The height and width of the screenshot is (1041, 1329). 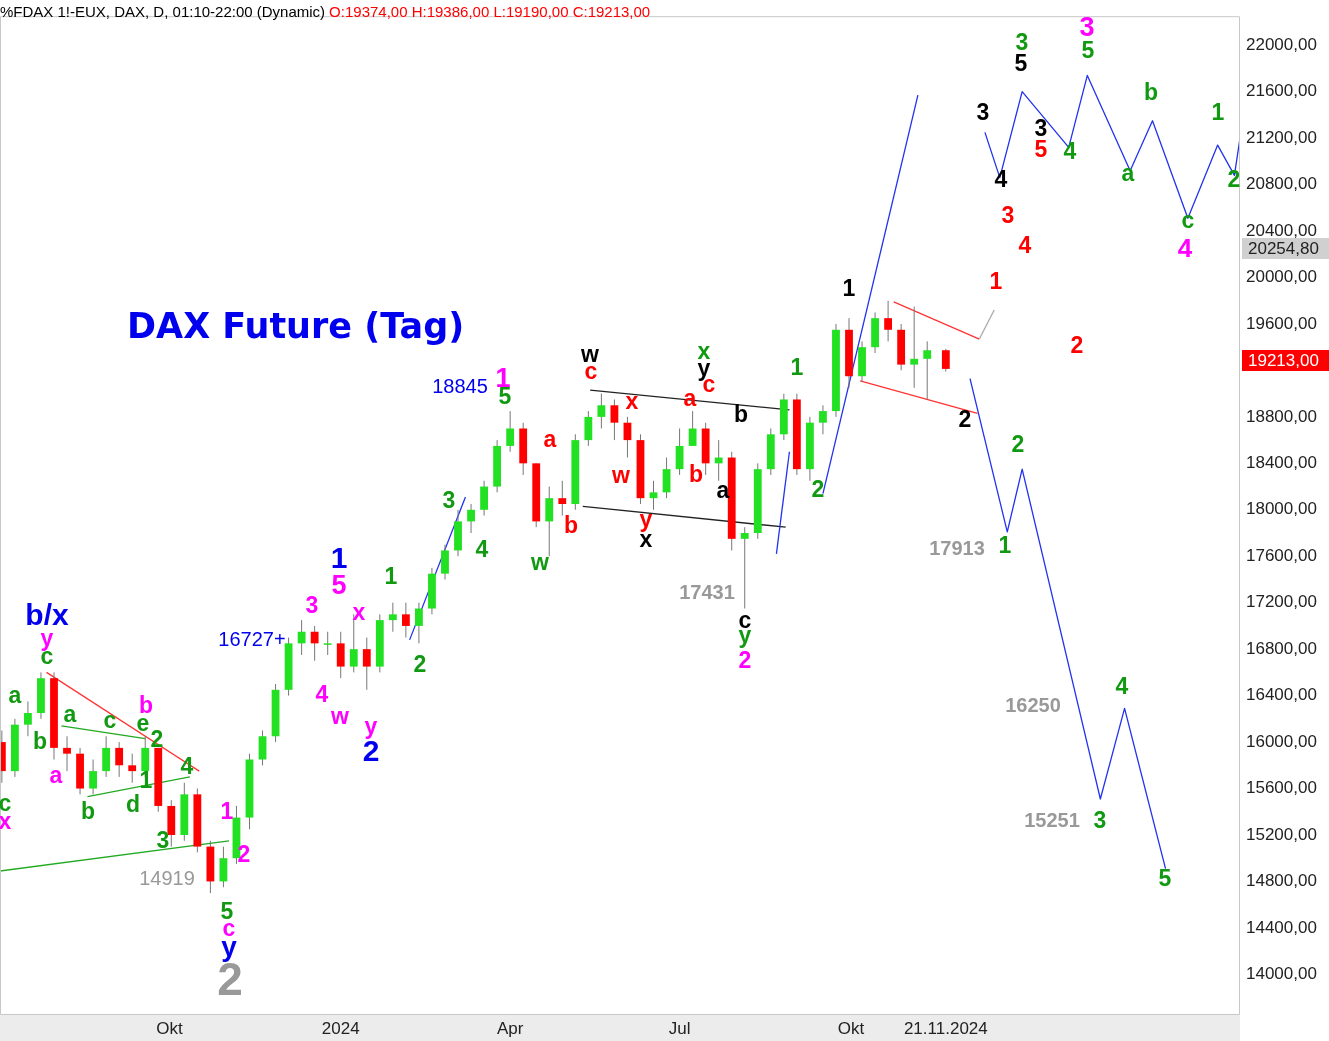 What do you see at coordinates (1283, 248) in the screenshot?
I see `text: 20254,80` at bounding box center [1283, 248].